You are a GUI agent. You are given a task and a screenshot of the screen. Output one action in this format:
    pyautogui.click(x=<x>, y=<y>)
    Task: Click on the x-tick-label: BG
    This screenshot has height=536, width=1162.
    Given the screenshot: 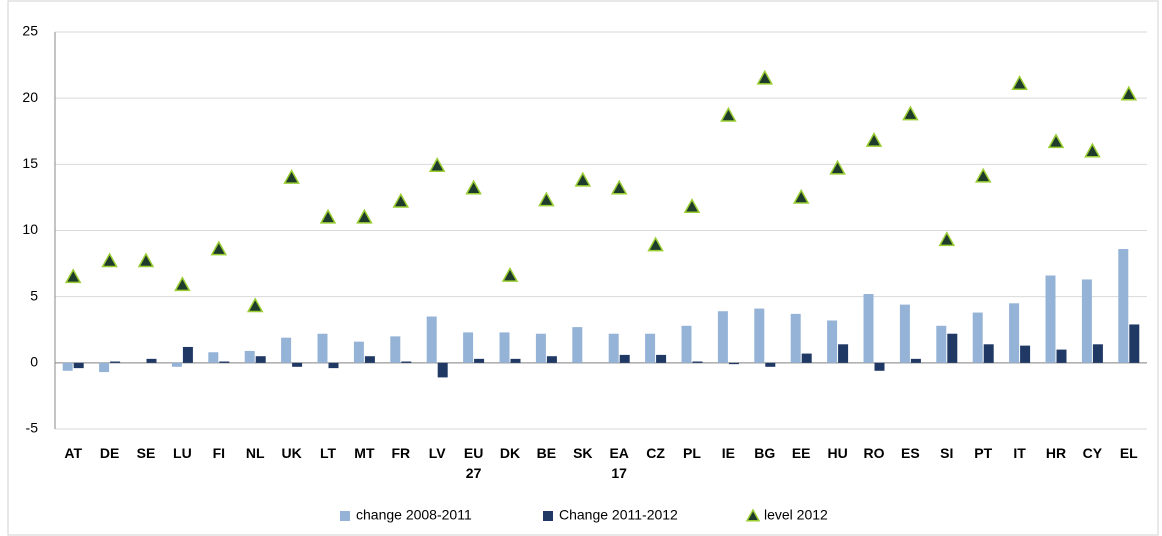 What is the action you would take?
    pyautogui.click(x=765, y=453)
    